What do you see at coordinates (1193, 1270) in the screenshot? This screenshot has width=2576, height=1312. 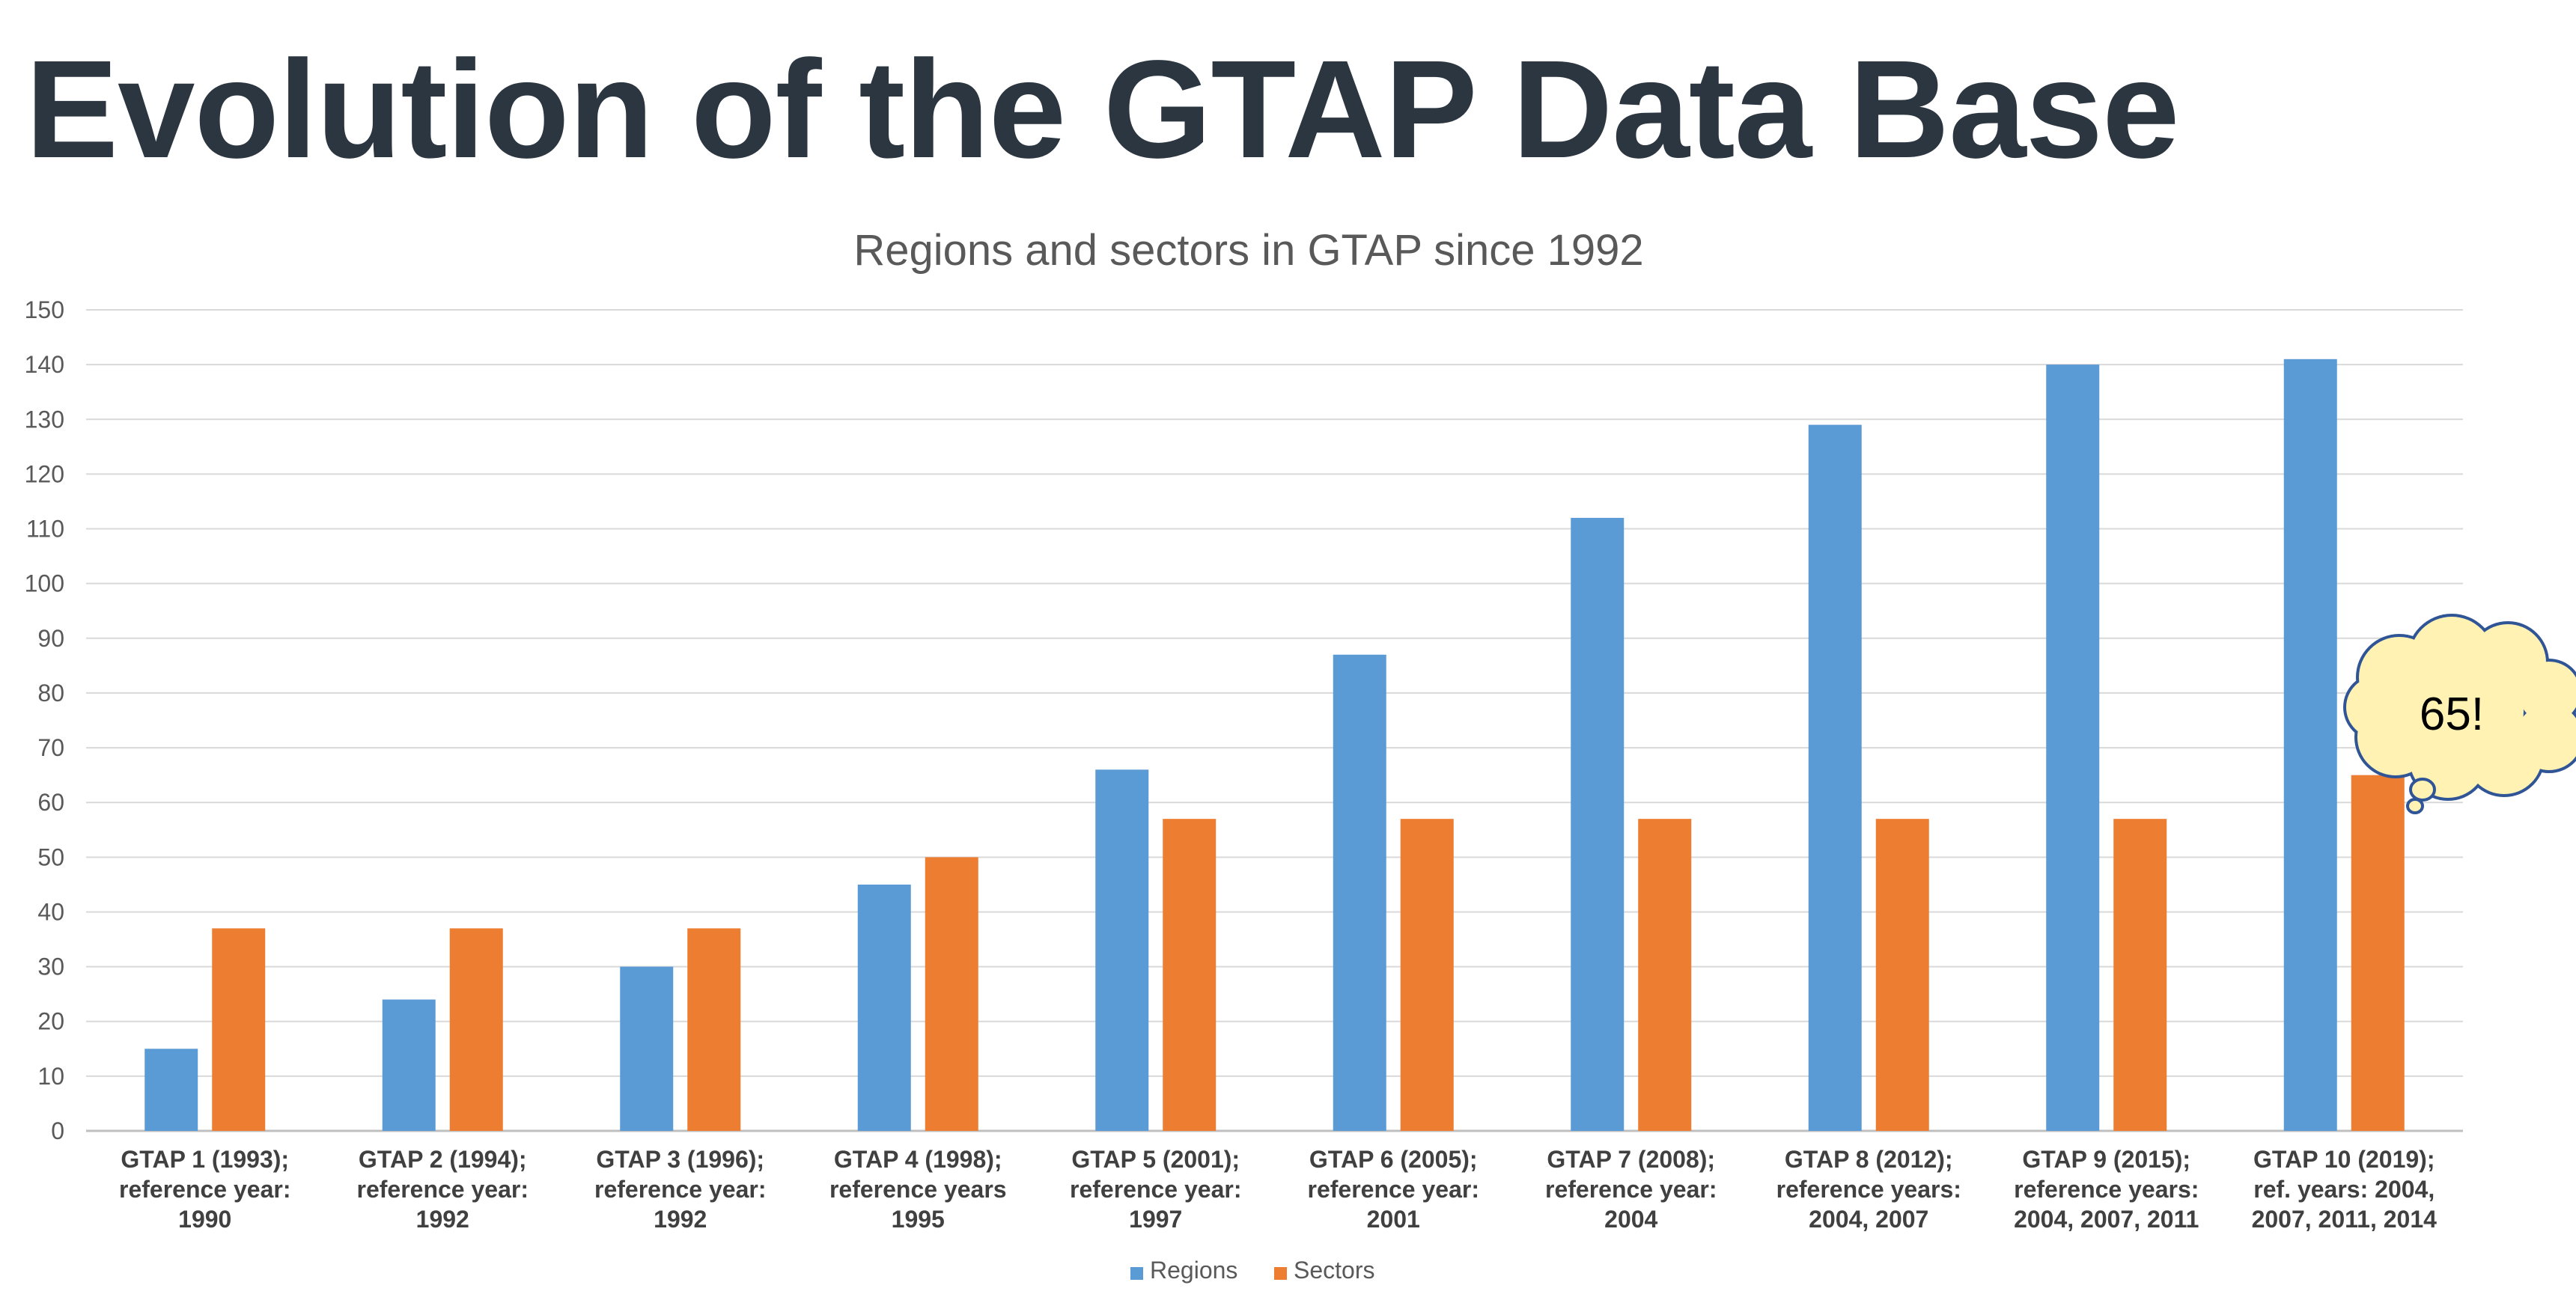 I see `legend-label-regions: Regions` at bounding box center [1193, 1270].